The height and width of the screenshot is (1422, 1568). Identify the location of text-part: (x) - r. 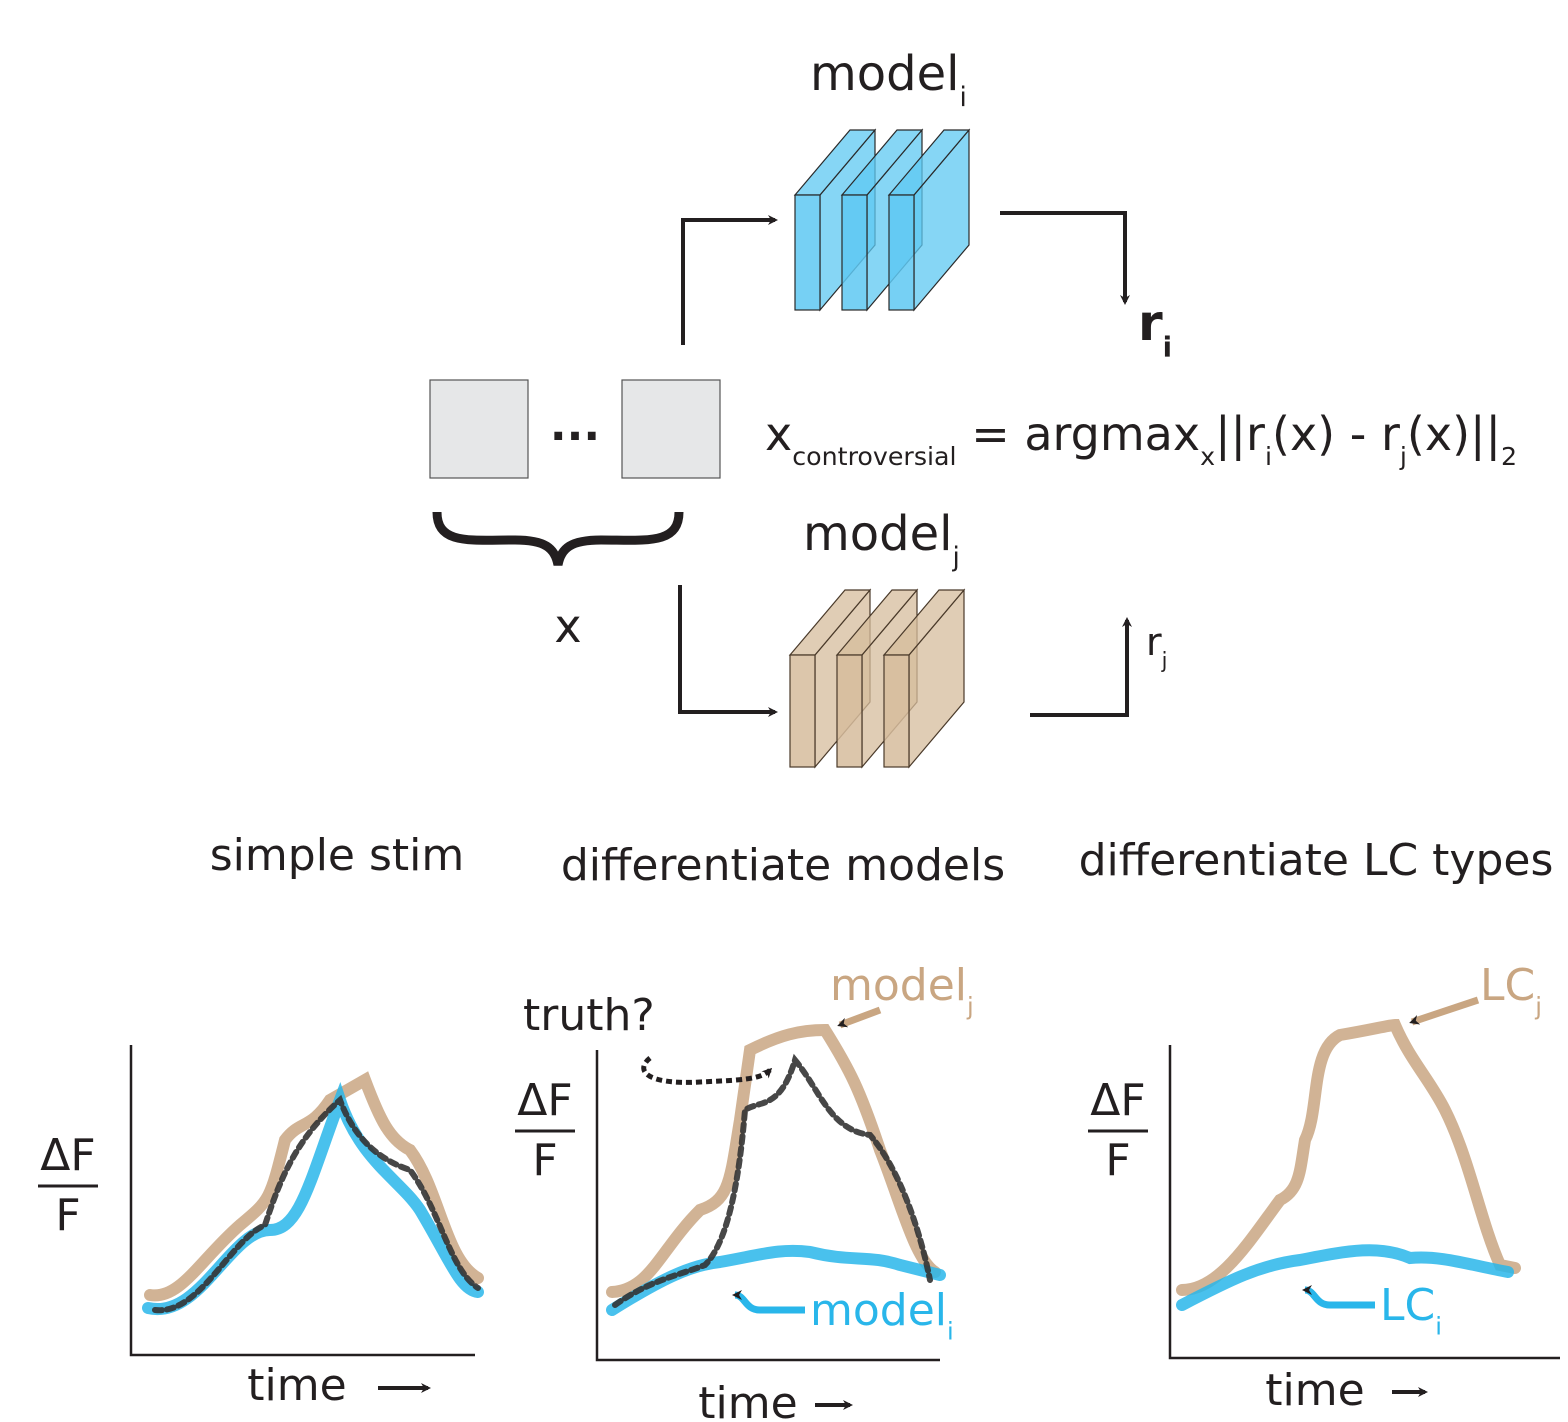
(1336, 434).